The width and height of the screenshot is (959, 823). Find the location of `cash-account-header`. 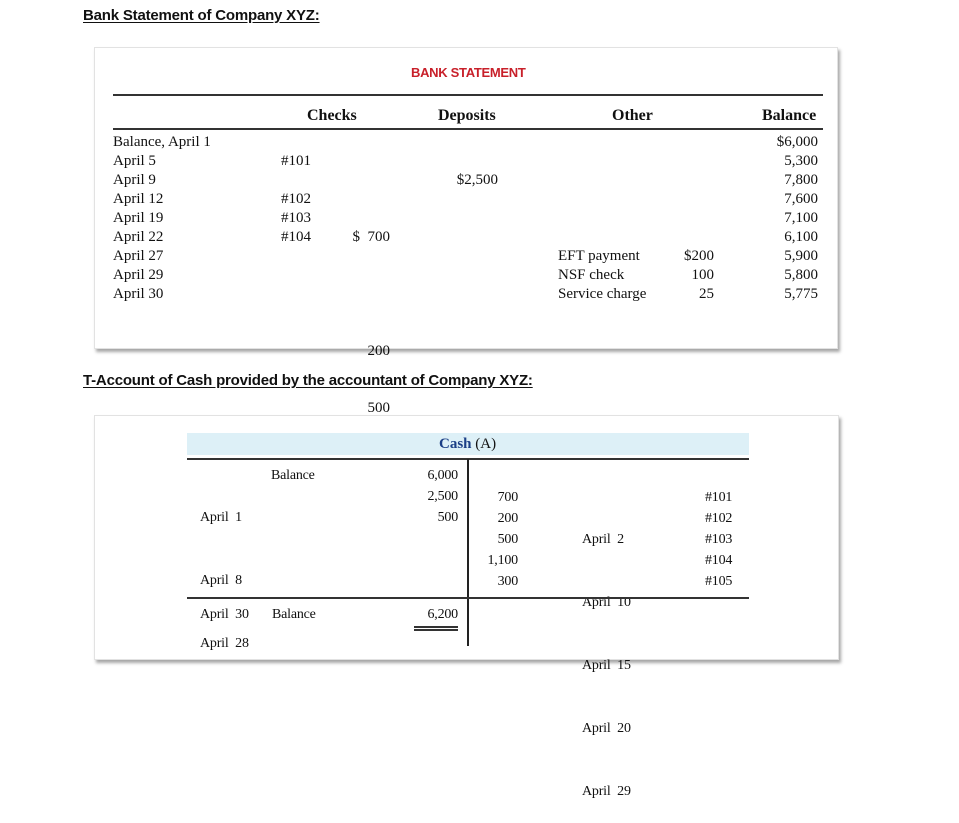

cash-account-header is located at coordinates (468, 444).